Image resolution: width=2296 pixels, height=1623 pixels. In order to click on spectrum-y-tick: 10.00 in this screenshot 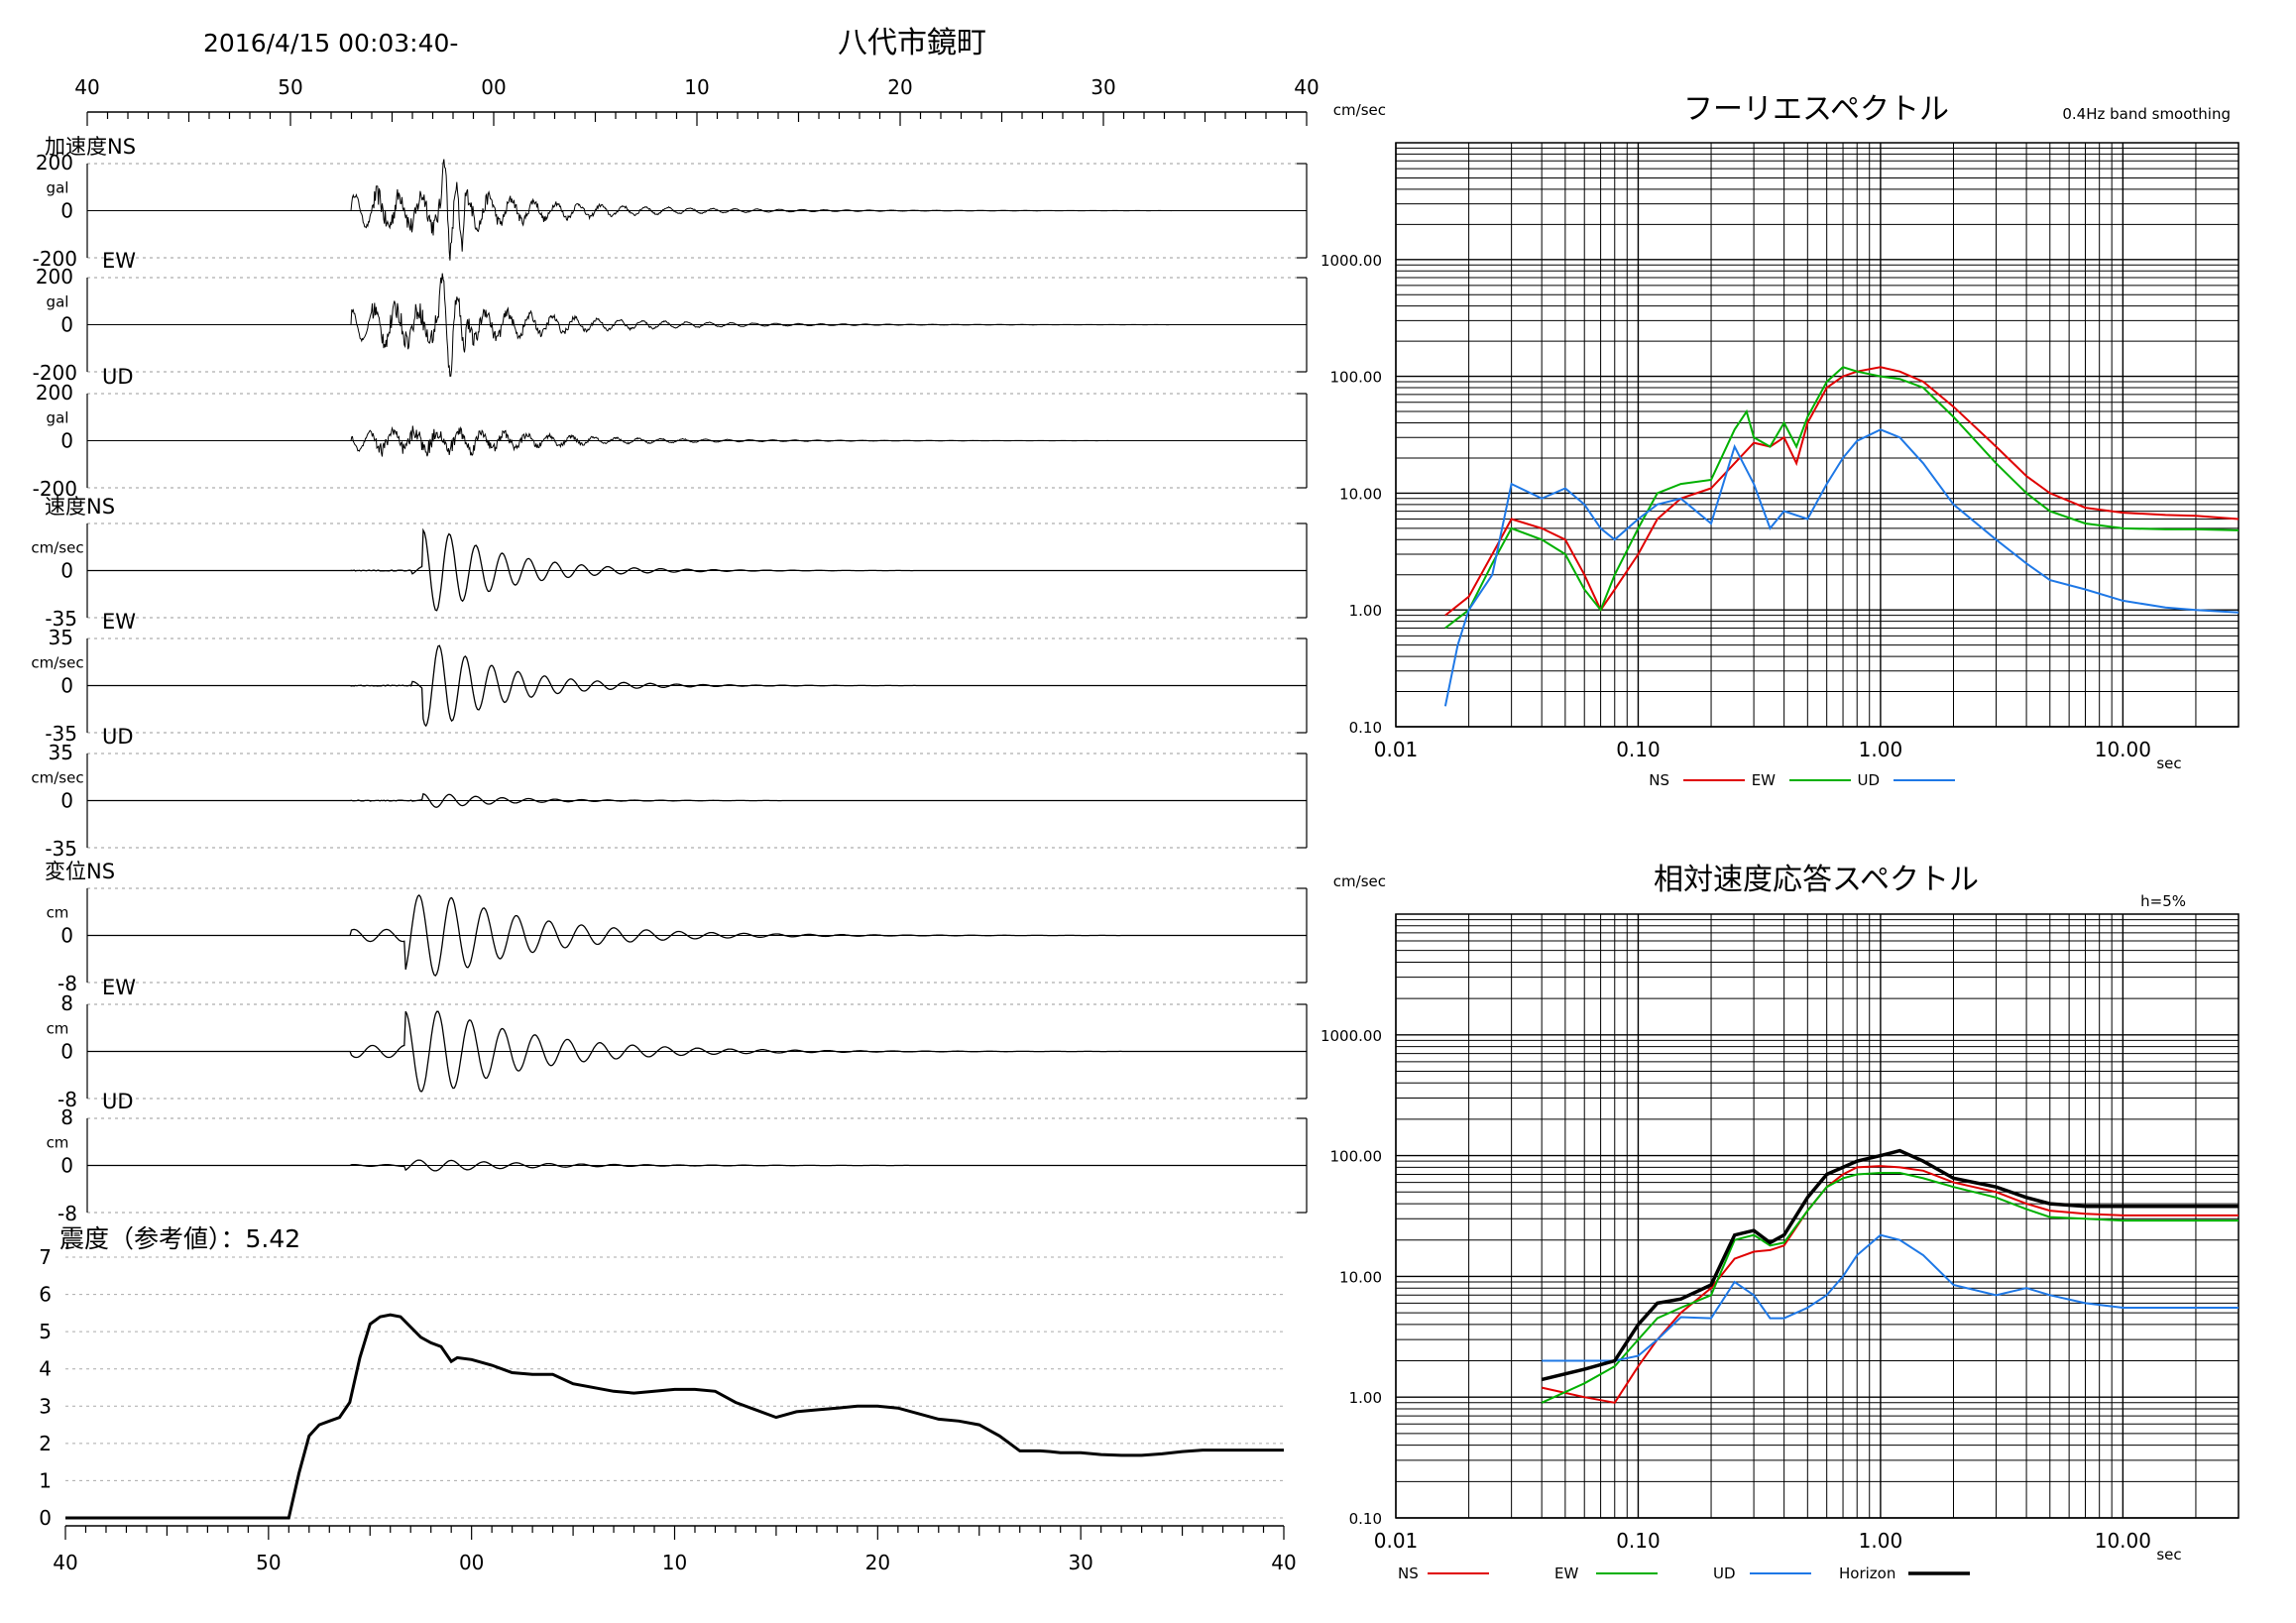, I will do `click(1360, 1277)`.